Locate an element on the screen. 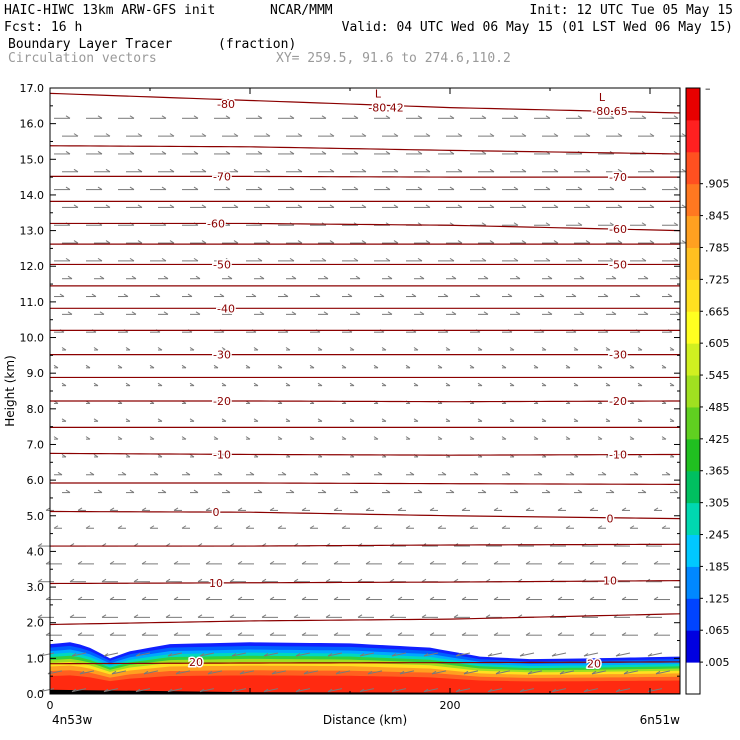 The image size is (740, 740). contour-label: -30 is located at coordinates (222, 355).